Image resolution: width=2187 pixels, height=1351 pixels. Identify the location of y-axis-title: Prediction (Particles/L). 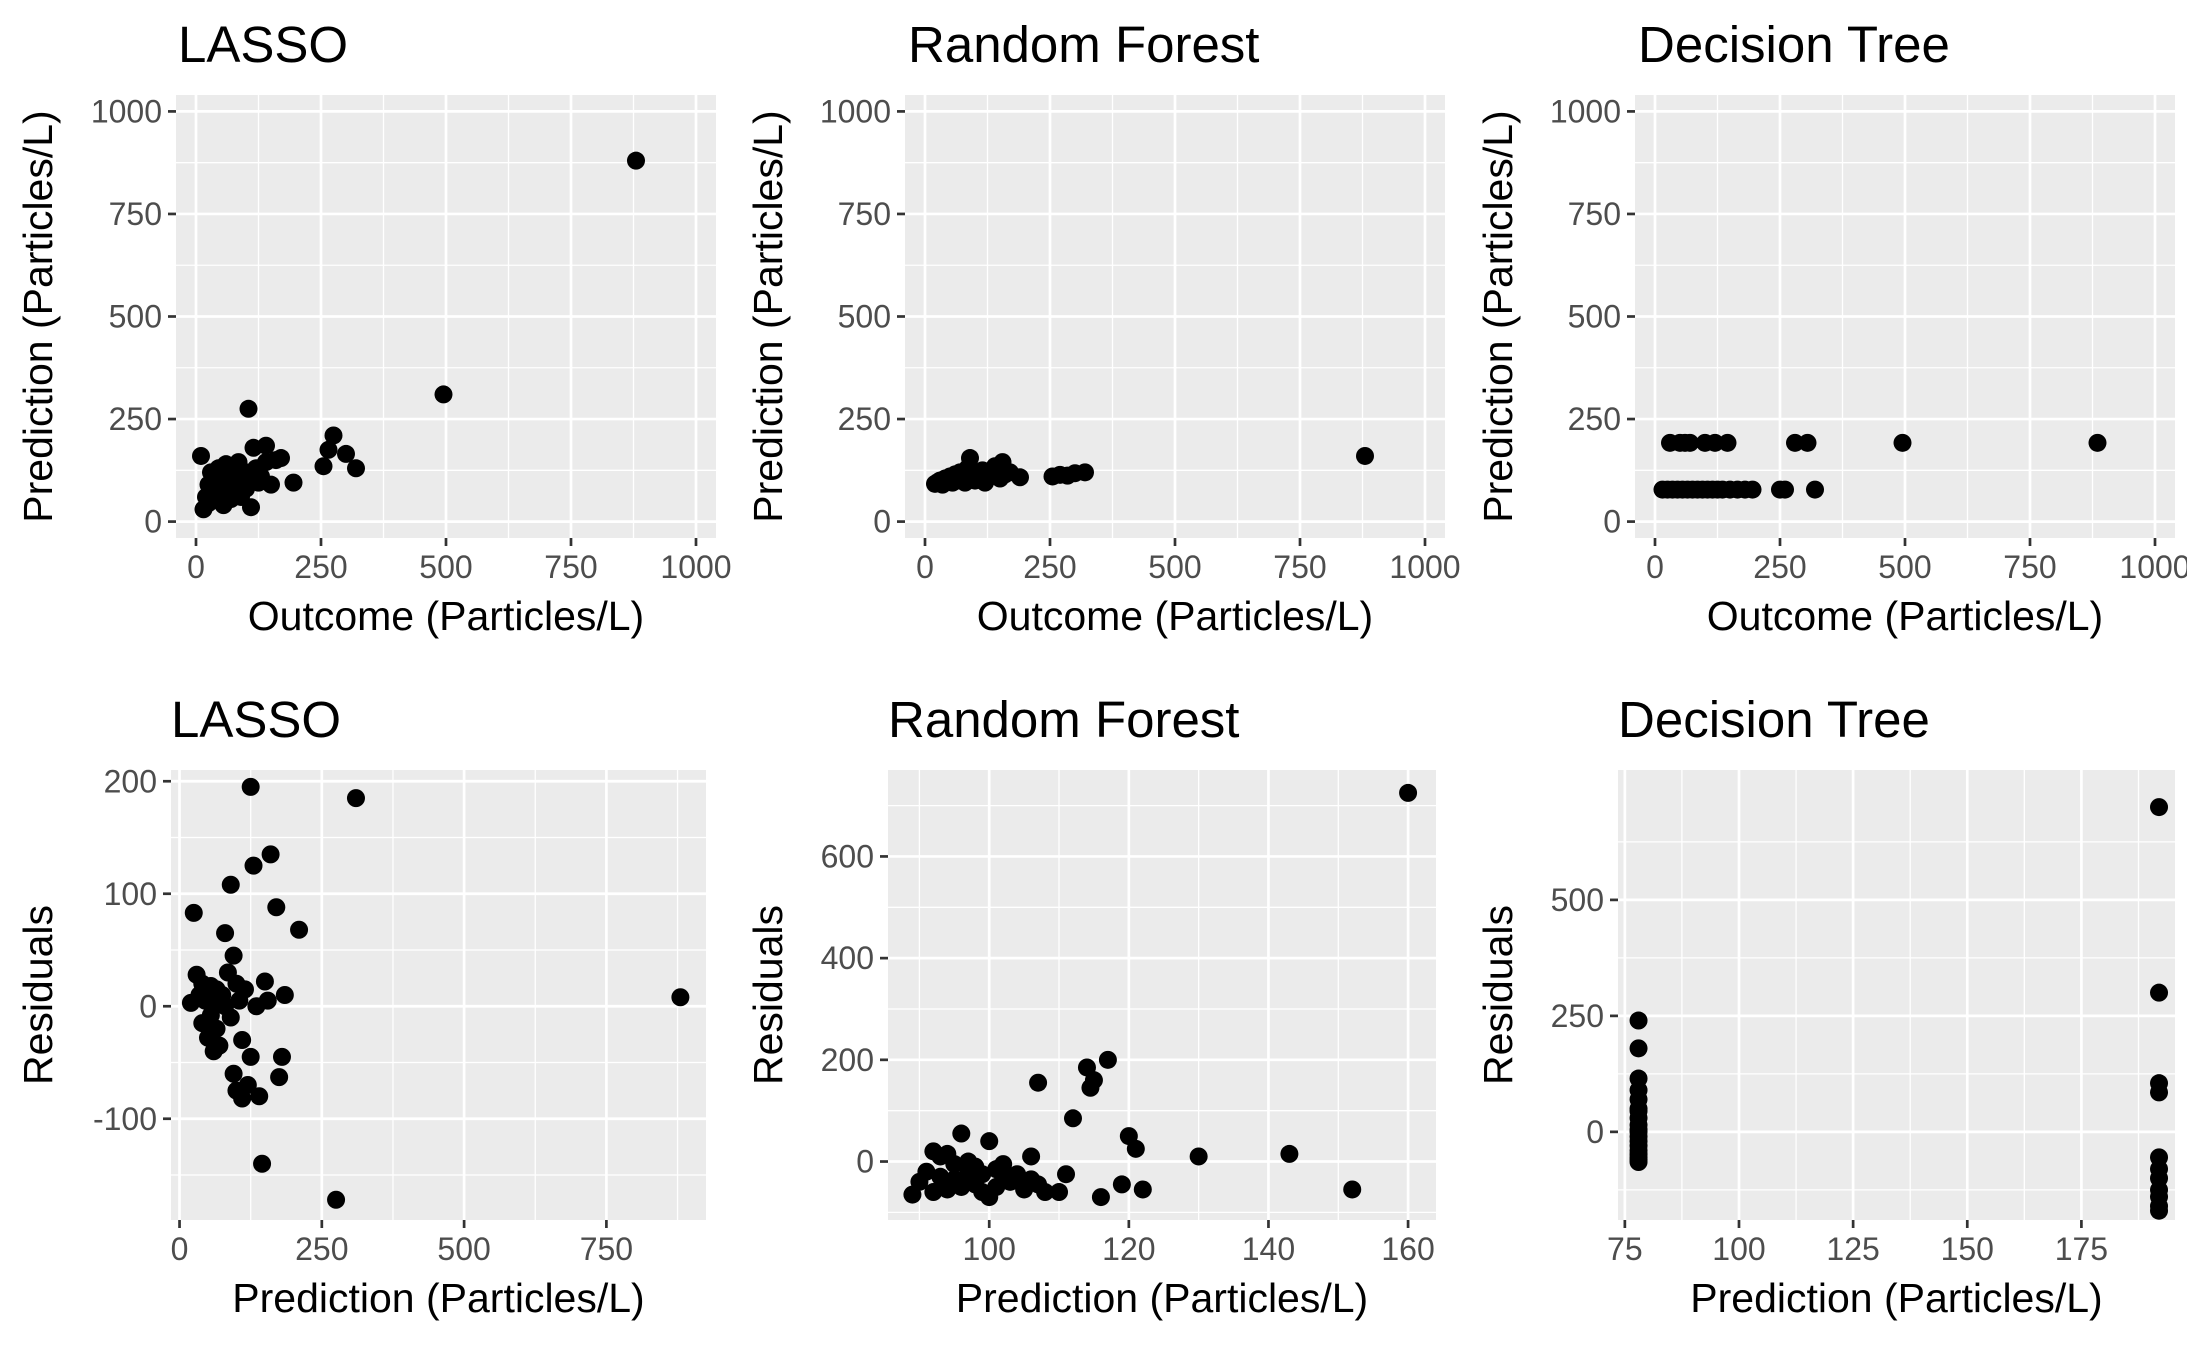
(768, 316).